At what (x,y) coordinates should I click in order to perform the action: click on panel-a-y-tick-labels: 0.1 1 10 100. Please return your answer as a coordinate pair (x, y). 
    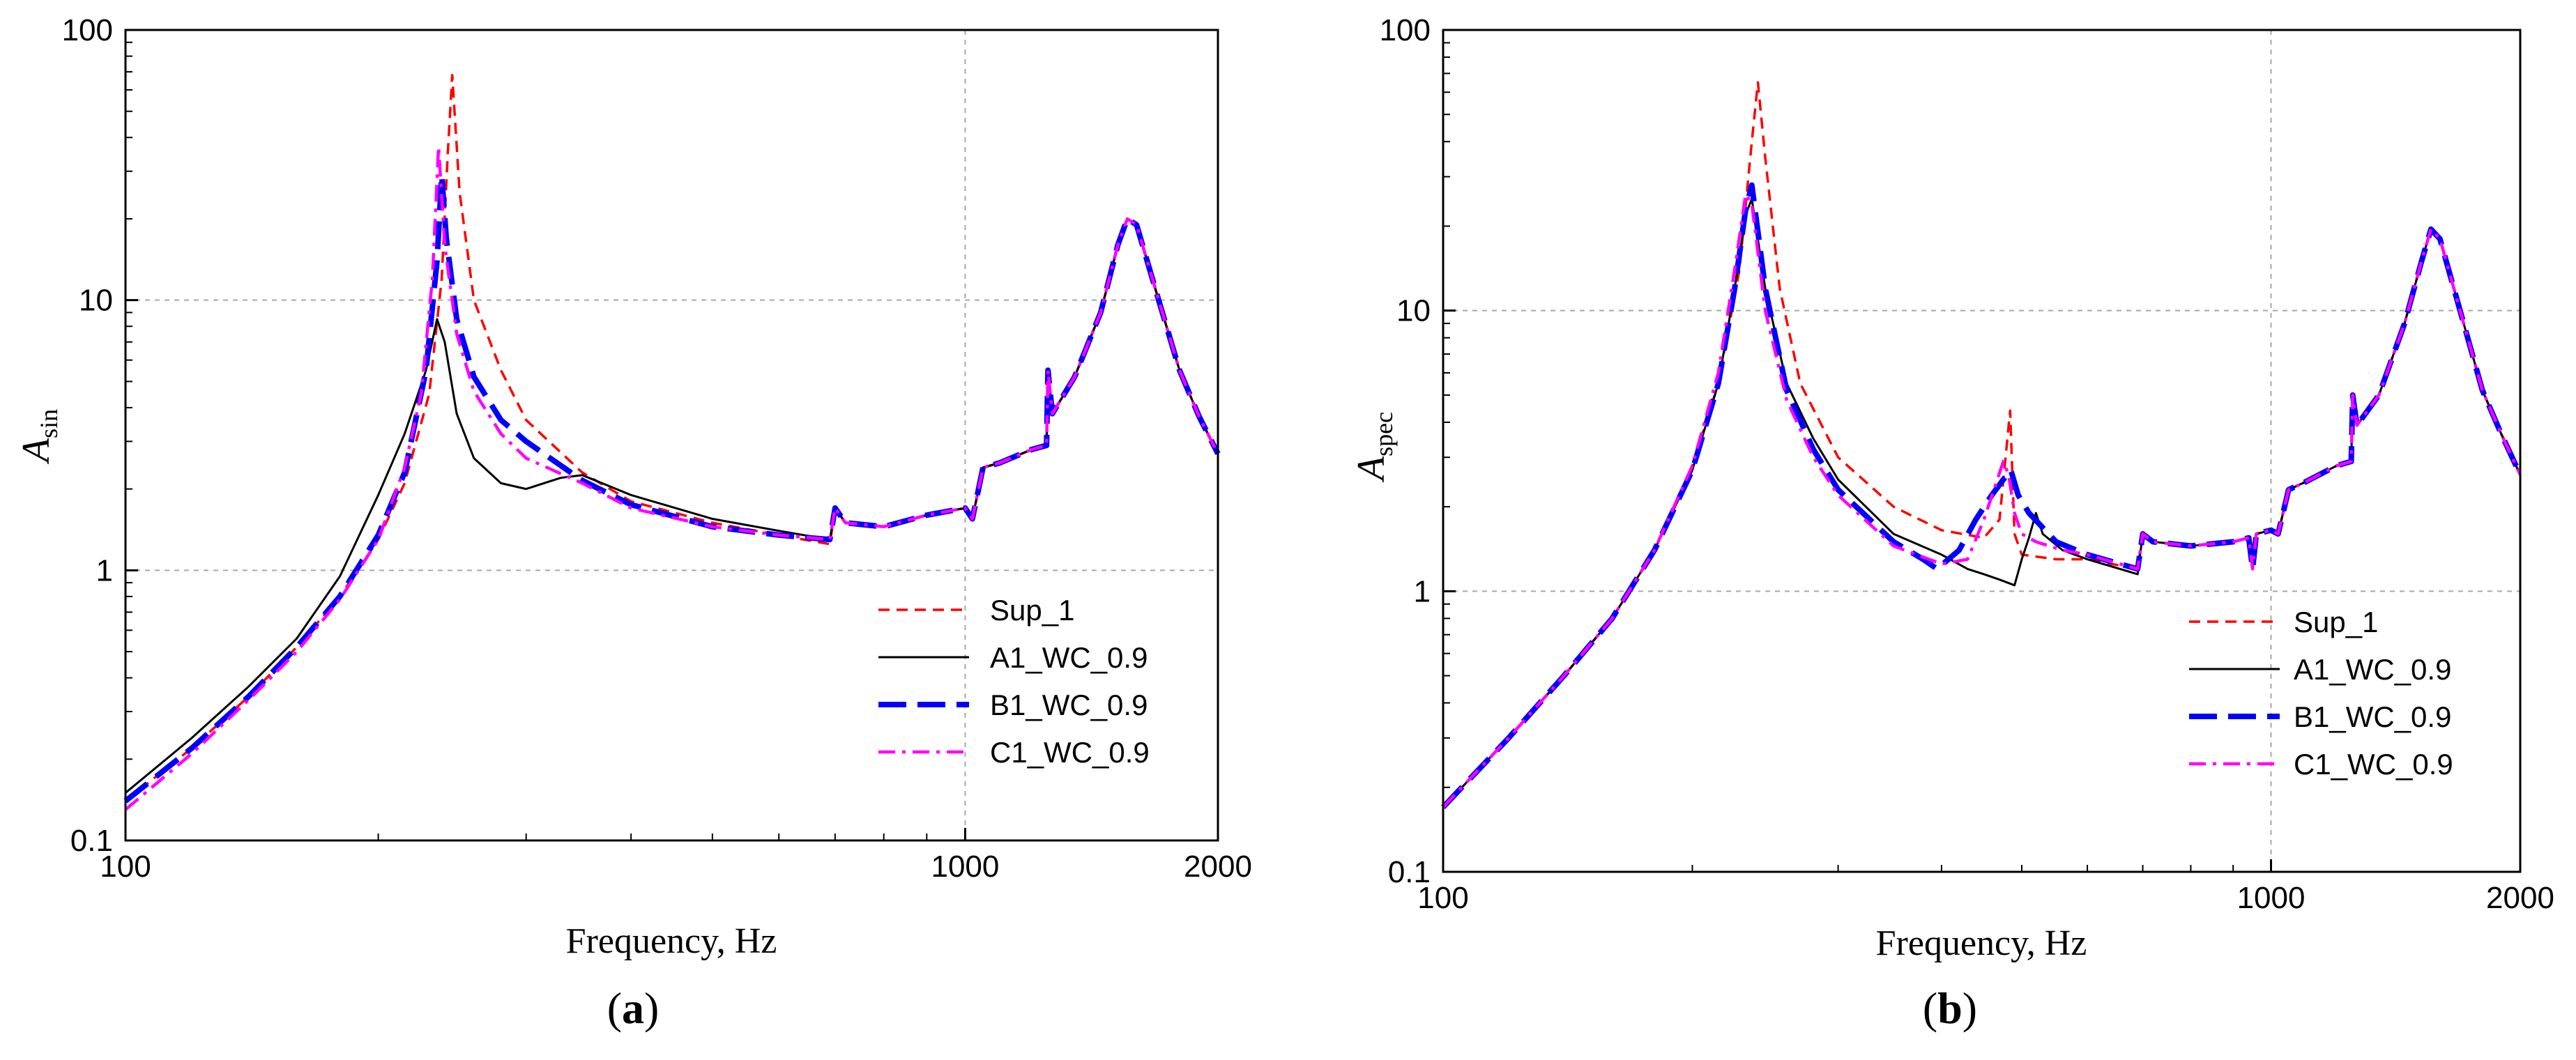
    Looking at the image, I should click on (87, 436).